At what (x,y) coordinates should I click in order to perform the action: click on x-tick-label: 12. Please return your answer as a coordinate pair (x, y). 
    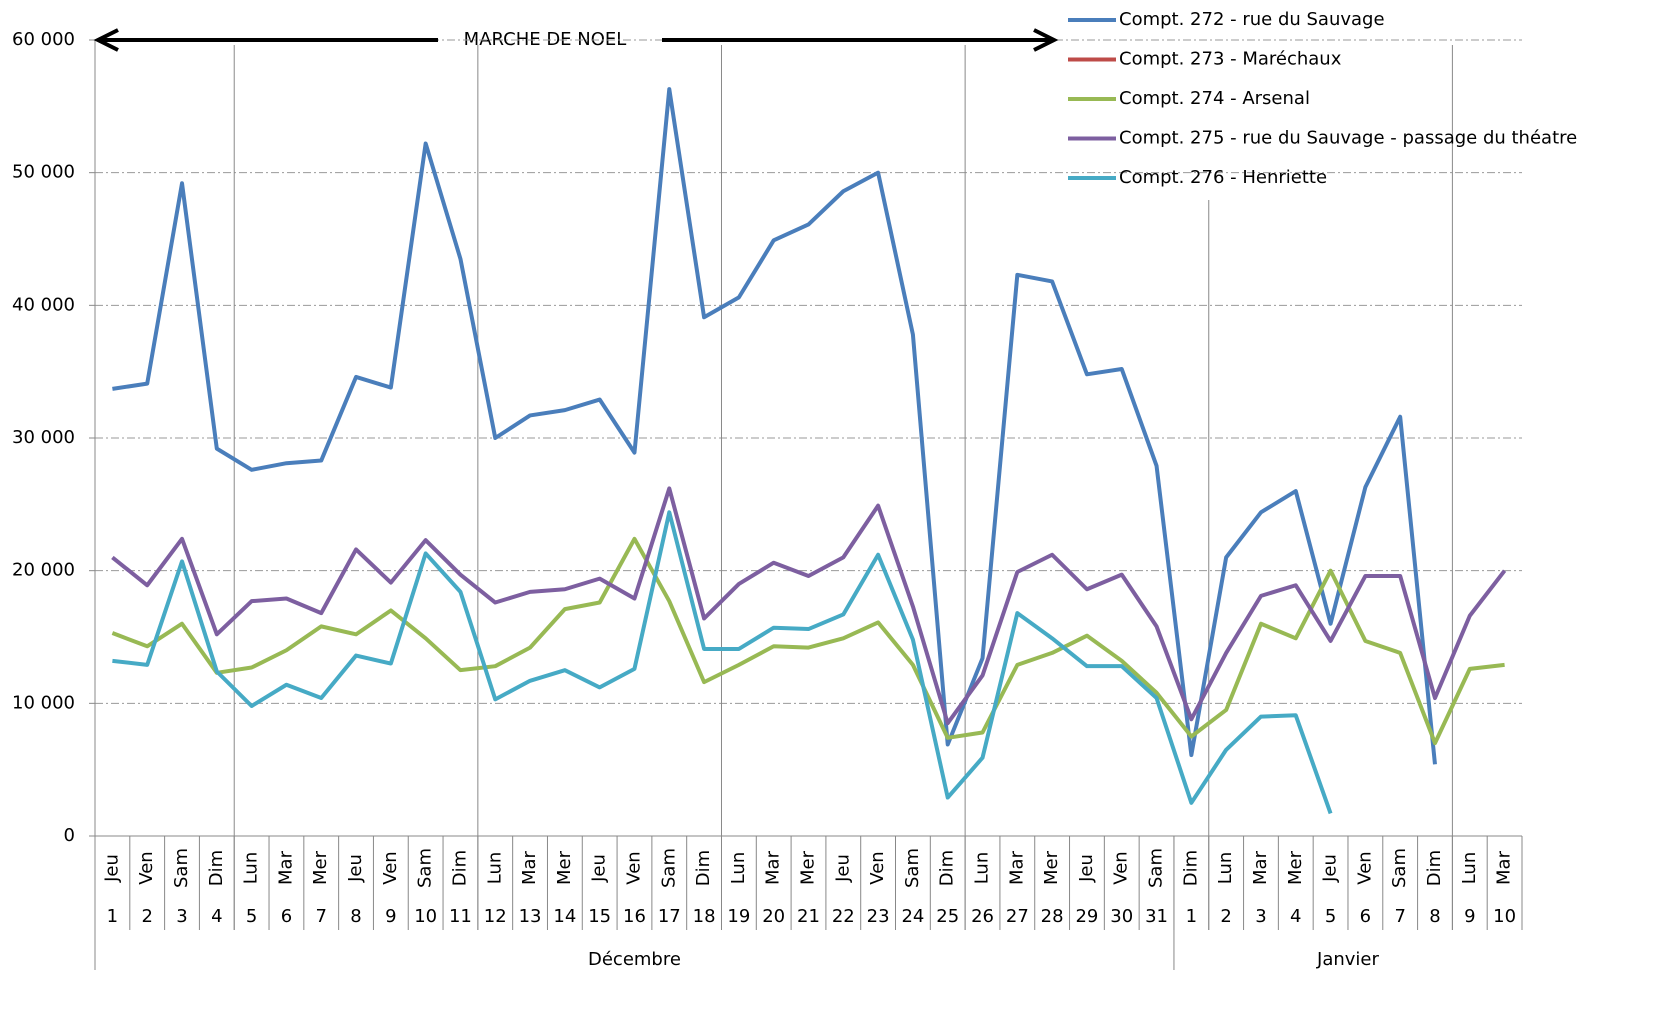
    Looking at the image, I should click on (495, 916).